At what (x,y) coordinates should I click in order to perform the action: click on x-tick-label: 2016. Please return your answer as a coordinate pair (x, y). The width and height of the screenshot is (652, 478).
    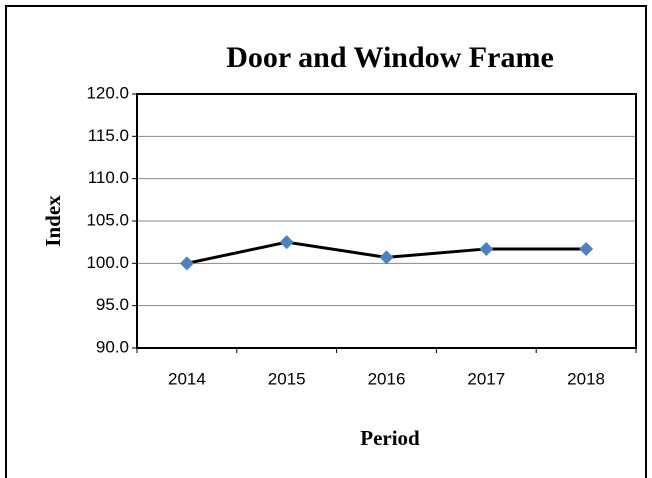
    Looking at the image, I should click on (387, 378).